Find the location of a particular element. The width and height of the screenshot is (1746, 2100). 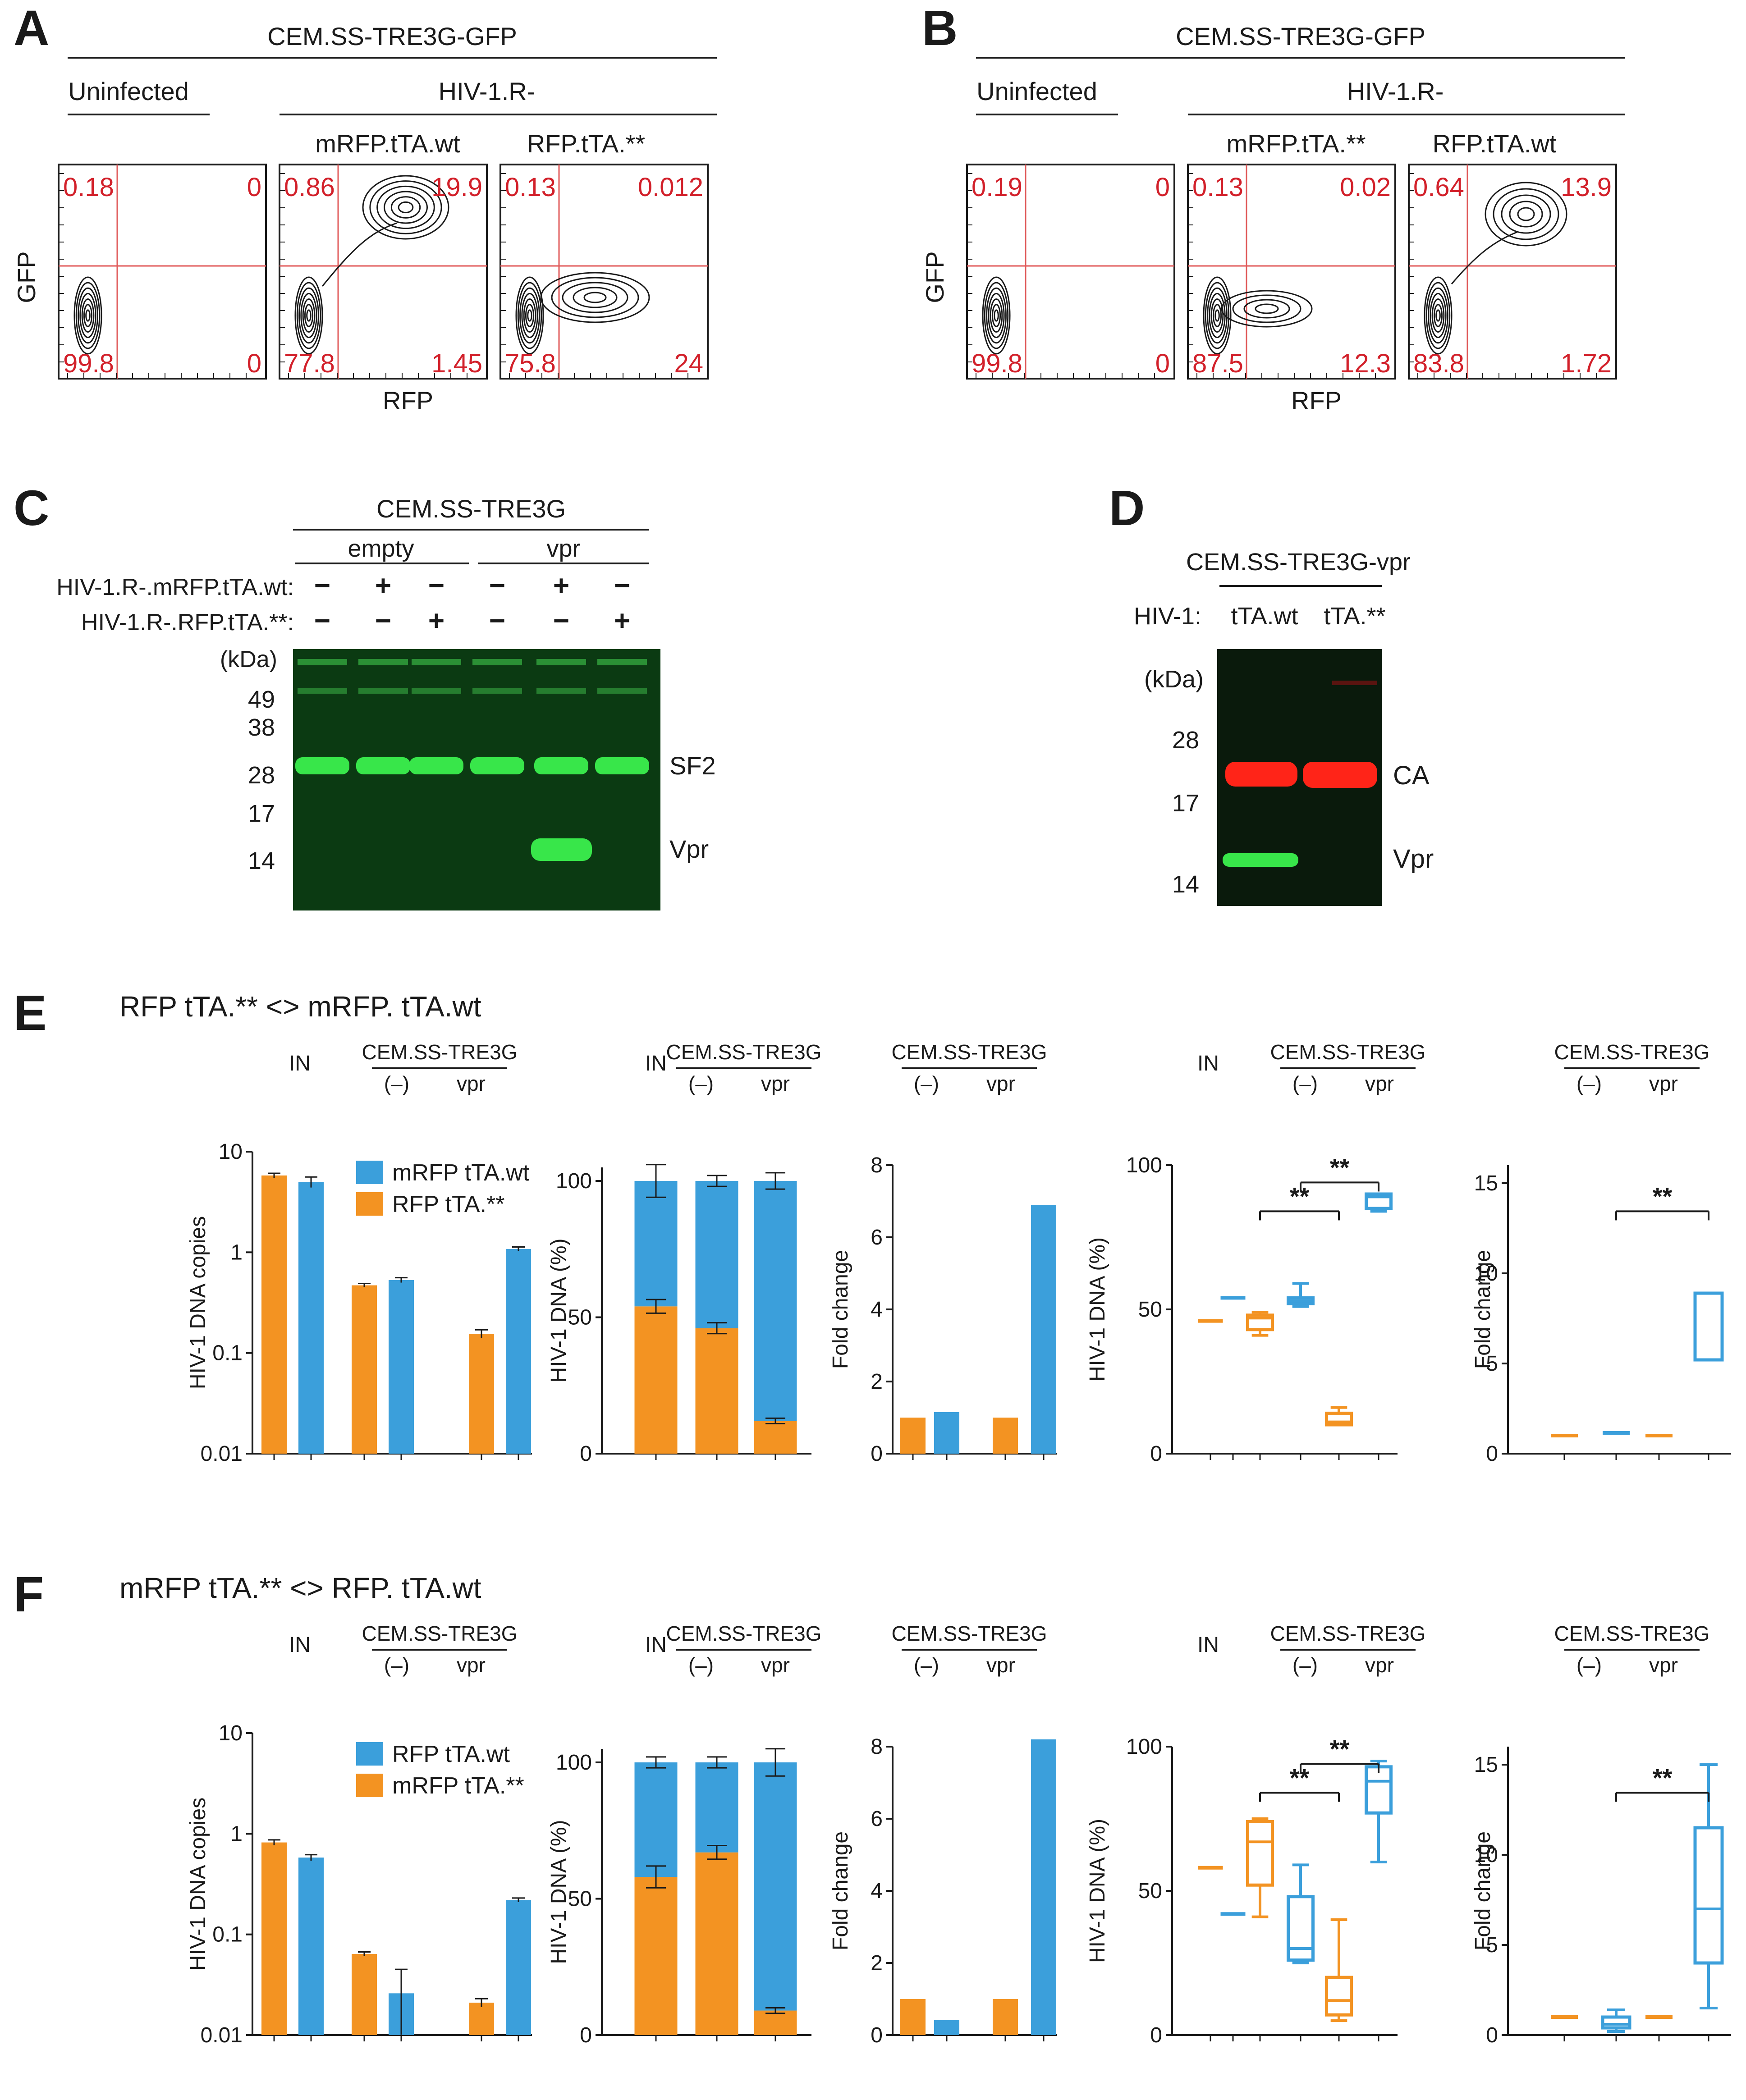

quadrant-value: 0 is located at coordinates (254, 363).